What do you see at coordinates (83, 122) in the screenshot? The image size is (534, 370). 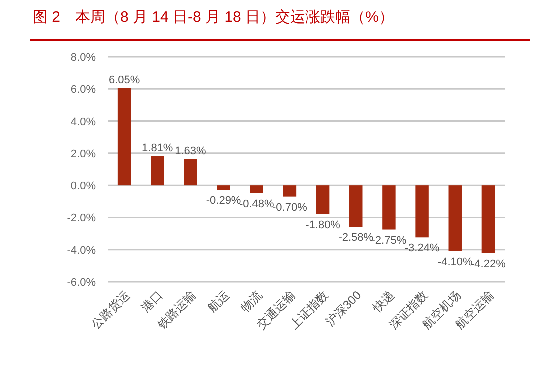 I see `y-tick-label: 4.0%` at bounding box center [83, 122].